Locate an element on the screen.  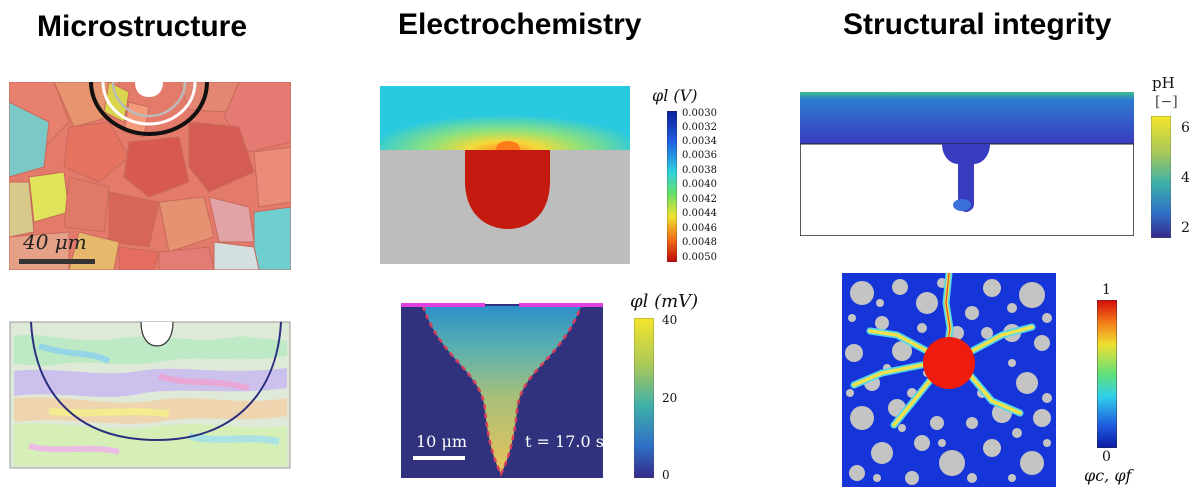
phase-field-colorbar-label: φc, φf is located at coordinates (1108, 475).